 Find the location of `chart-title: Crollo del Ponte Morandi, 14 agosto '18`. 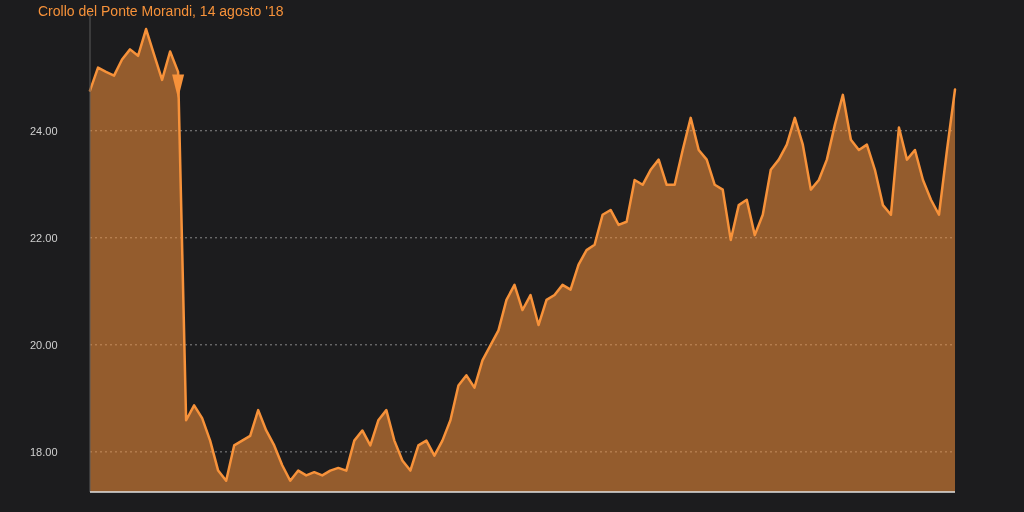

chart-title: Crollo del Ponte Morandi, 14 agosto '18 is located at coordinates (161, 11).